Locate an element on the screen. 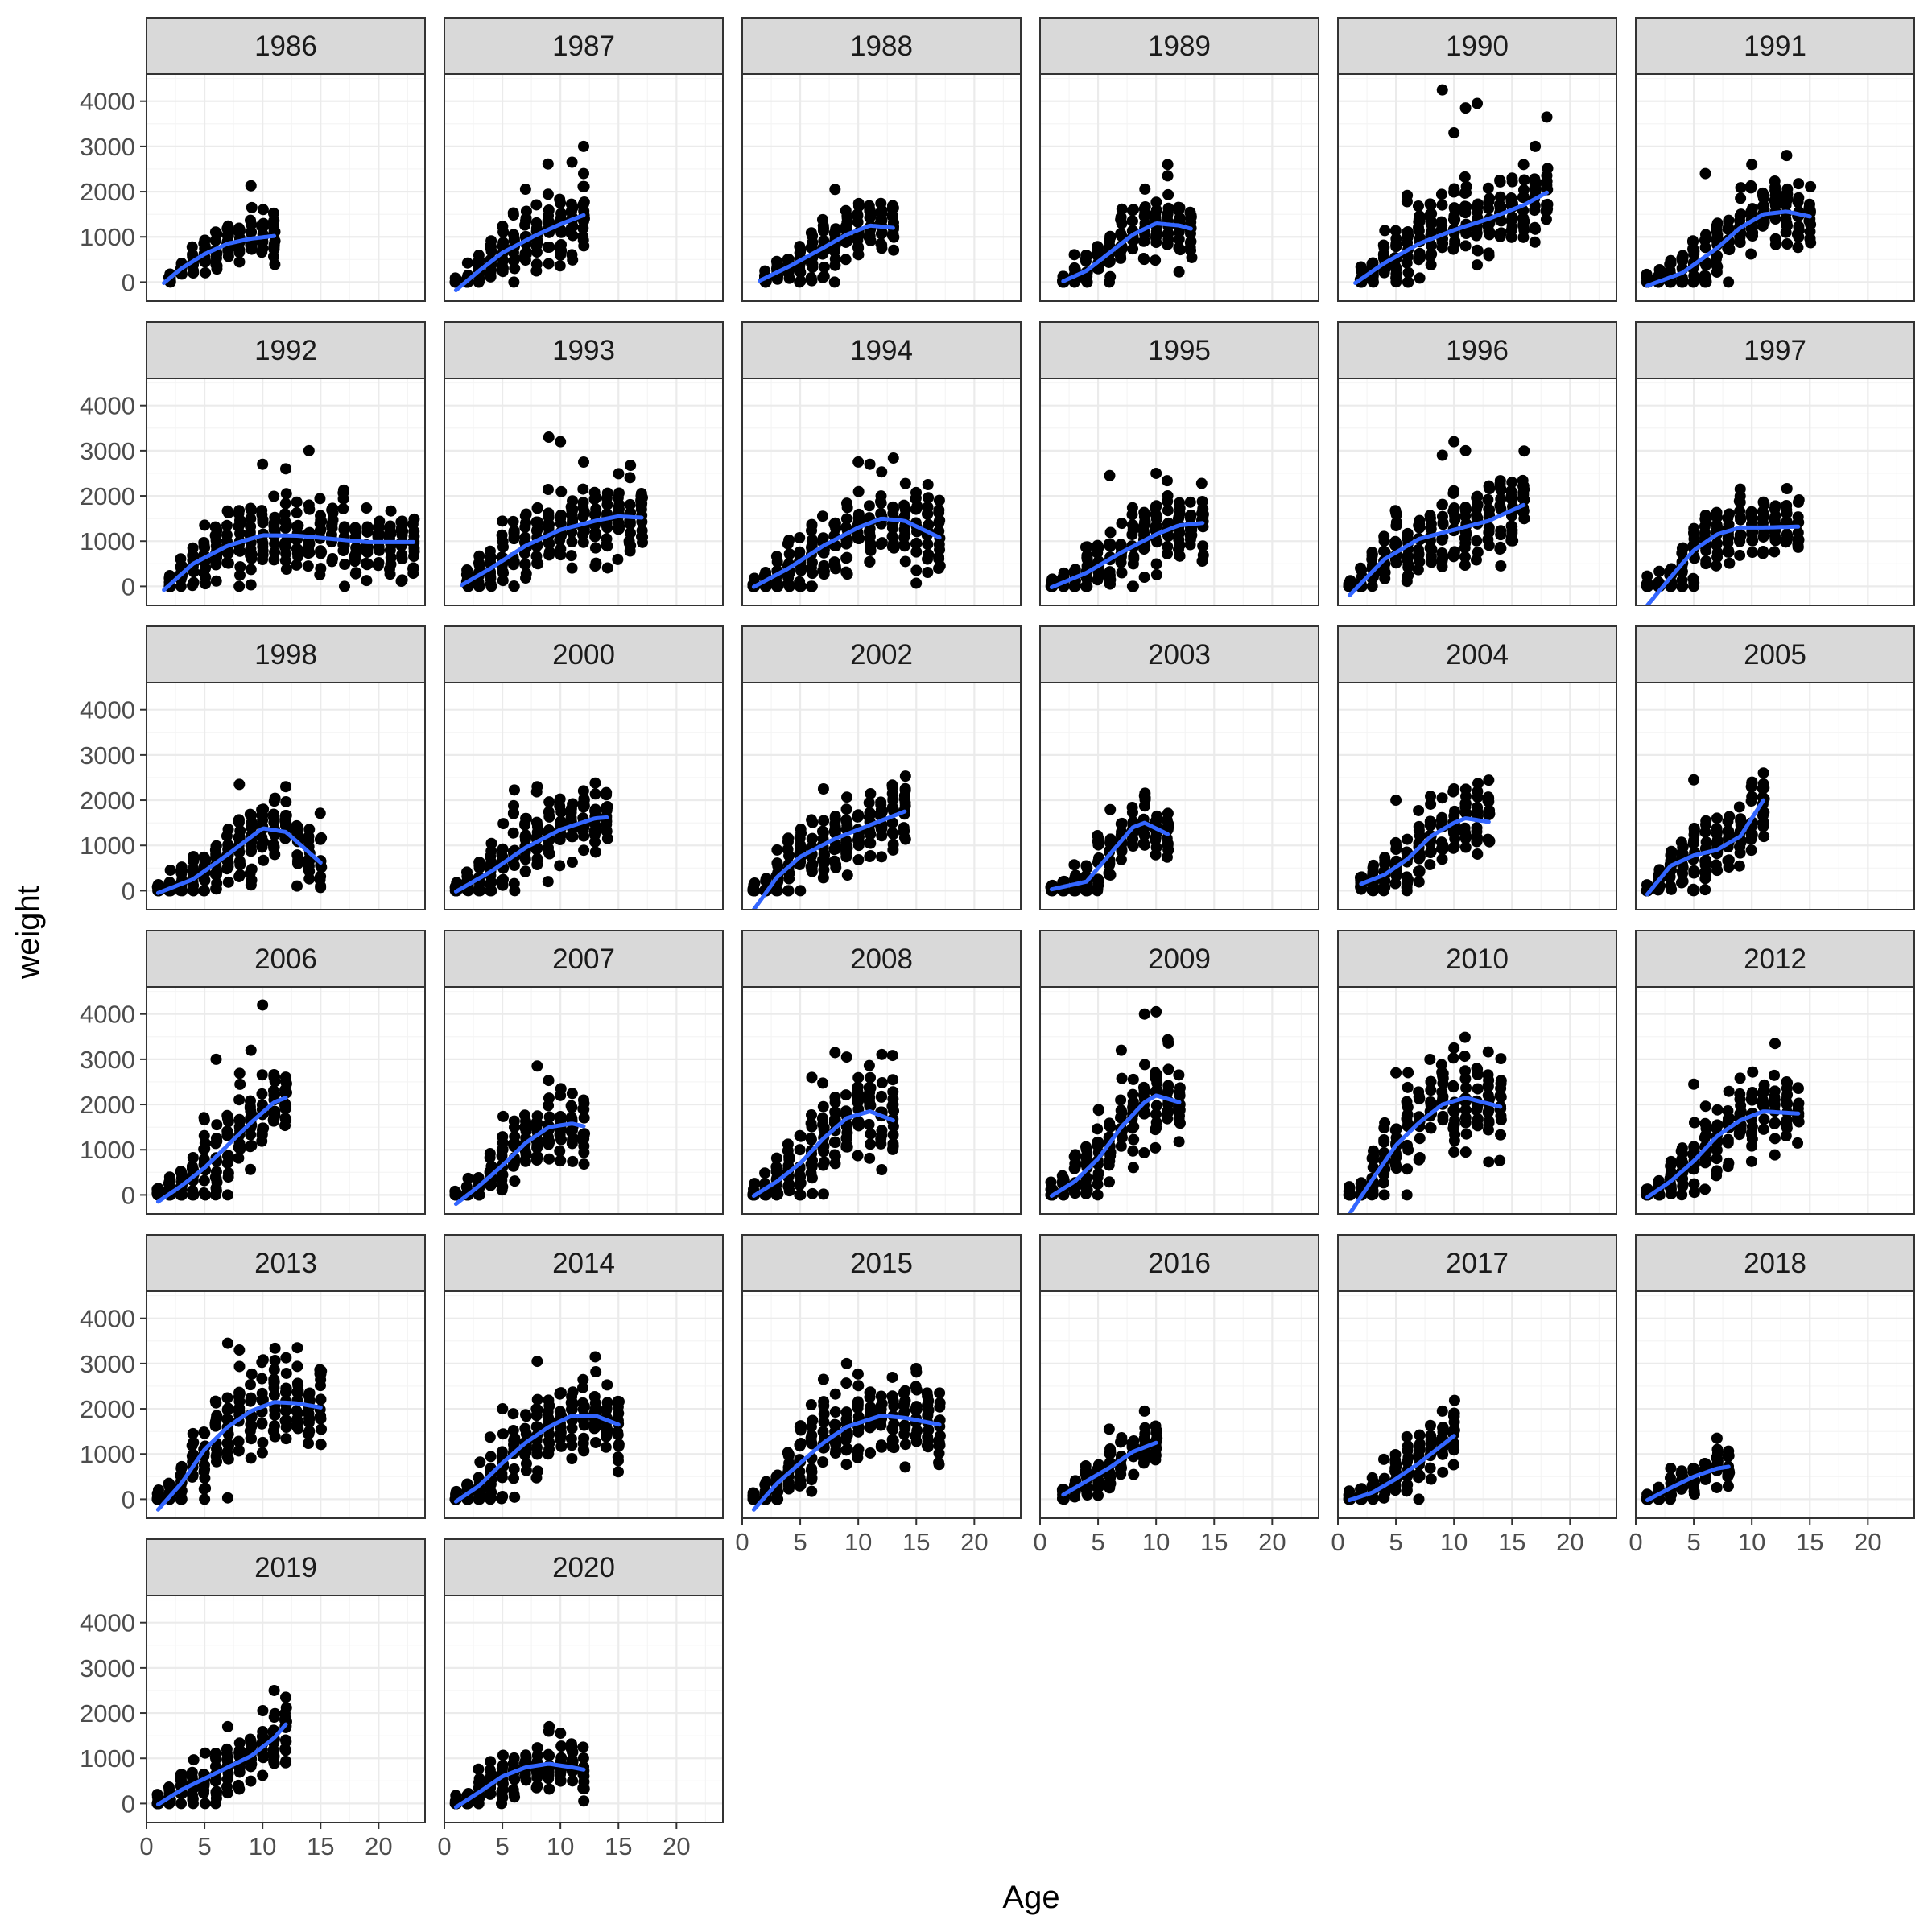  y-tick-label: 2000 is located at coordinates (107, 1105).